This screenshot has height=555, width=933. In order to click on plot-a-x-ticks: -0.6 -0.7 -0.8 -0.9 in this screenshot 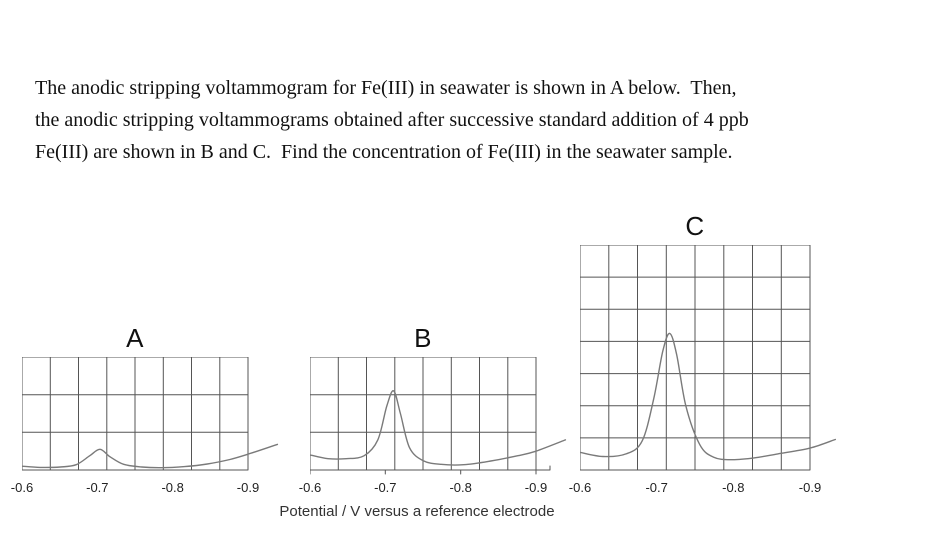, I will do `click(135, 487)`.